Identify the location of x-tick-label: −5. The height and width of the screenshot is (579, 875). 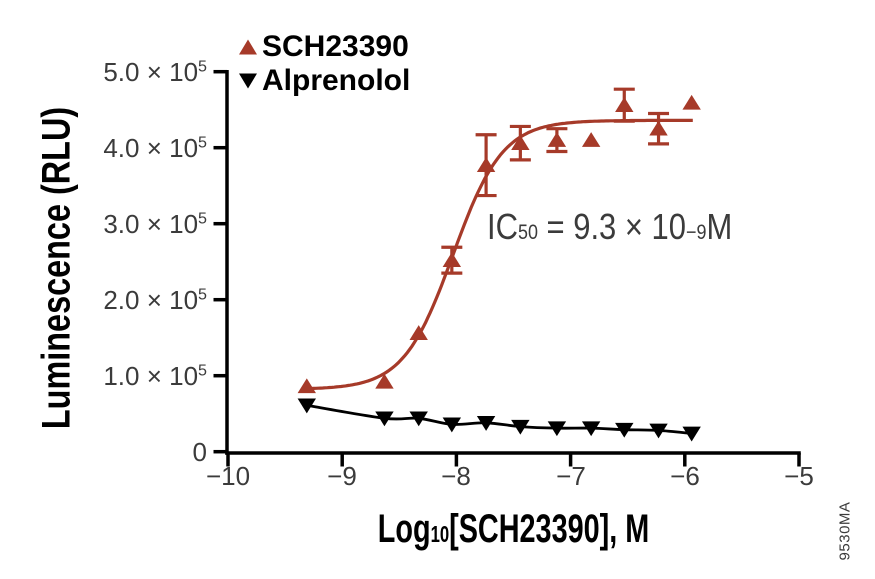
(799, 476).